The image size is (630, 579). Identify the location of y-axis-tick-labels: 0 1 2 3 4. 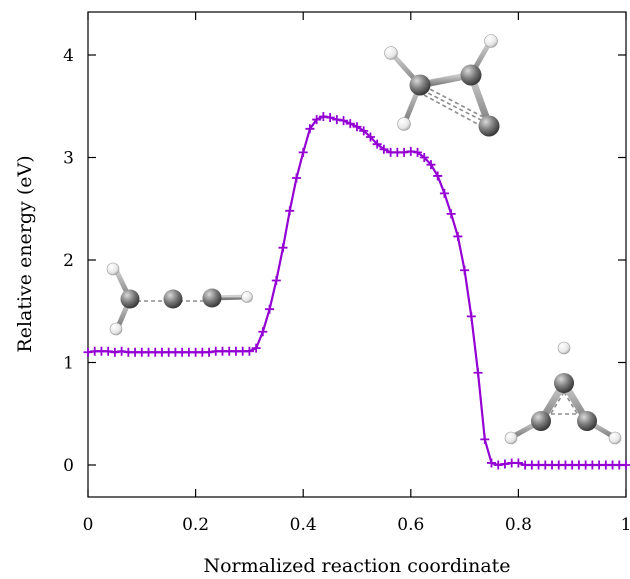
(68, 261).